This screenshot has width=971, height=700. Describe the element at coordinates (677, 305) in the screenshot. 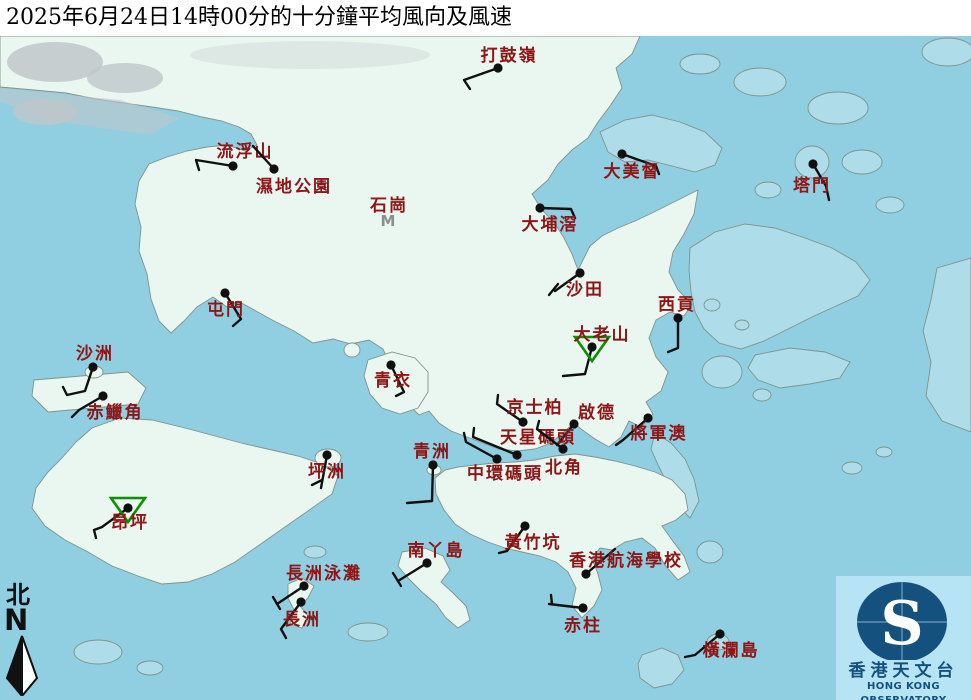

I see `station-label: 西貢` at that location.